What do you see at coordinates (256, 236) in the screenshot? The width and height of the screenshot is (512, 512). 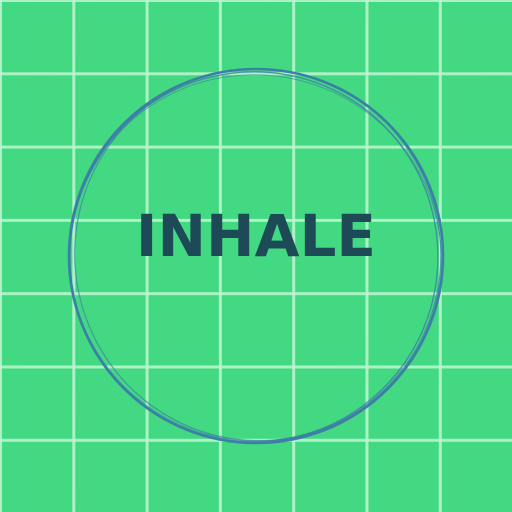 I see `inhale-label: INHALE` at bounding box center [256, 236].